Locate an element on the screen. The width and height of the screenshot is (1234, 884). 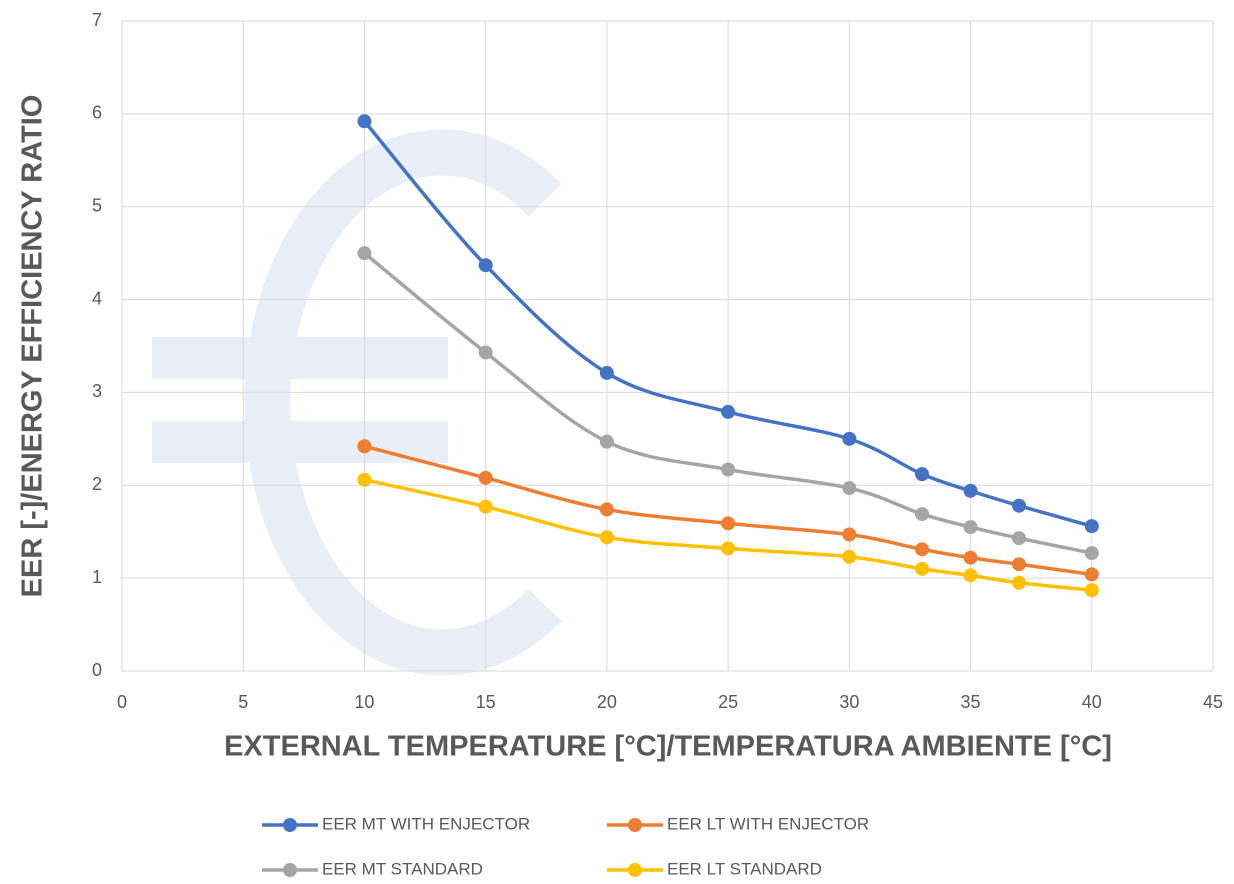
x-tick-label: 30 is located at coordinates (849, 702).